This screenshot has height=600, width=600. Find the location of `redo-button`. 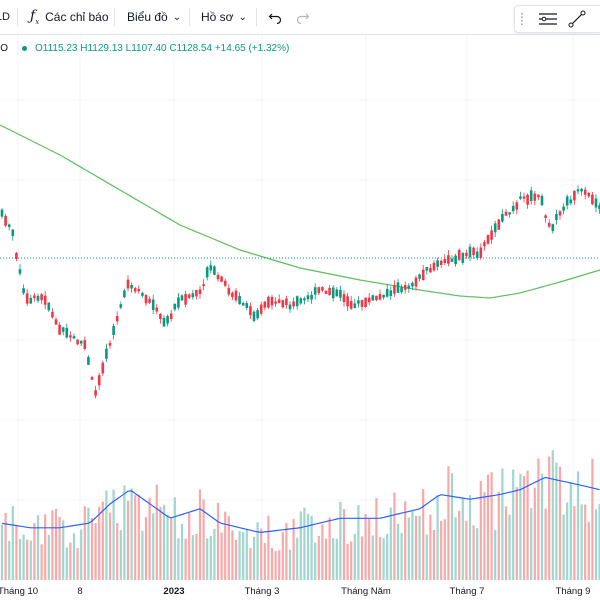

redo-button is located at coordinates (303, 17).